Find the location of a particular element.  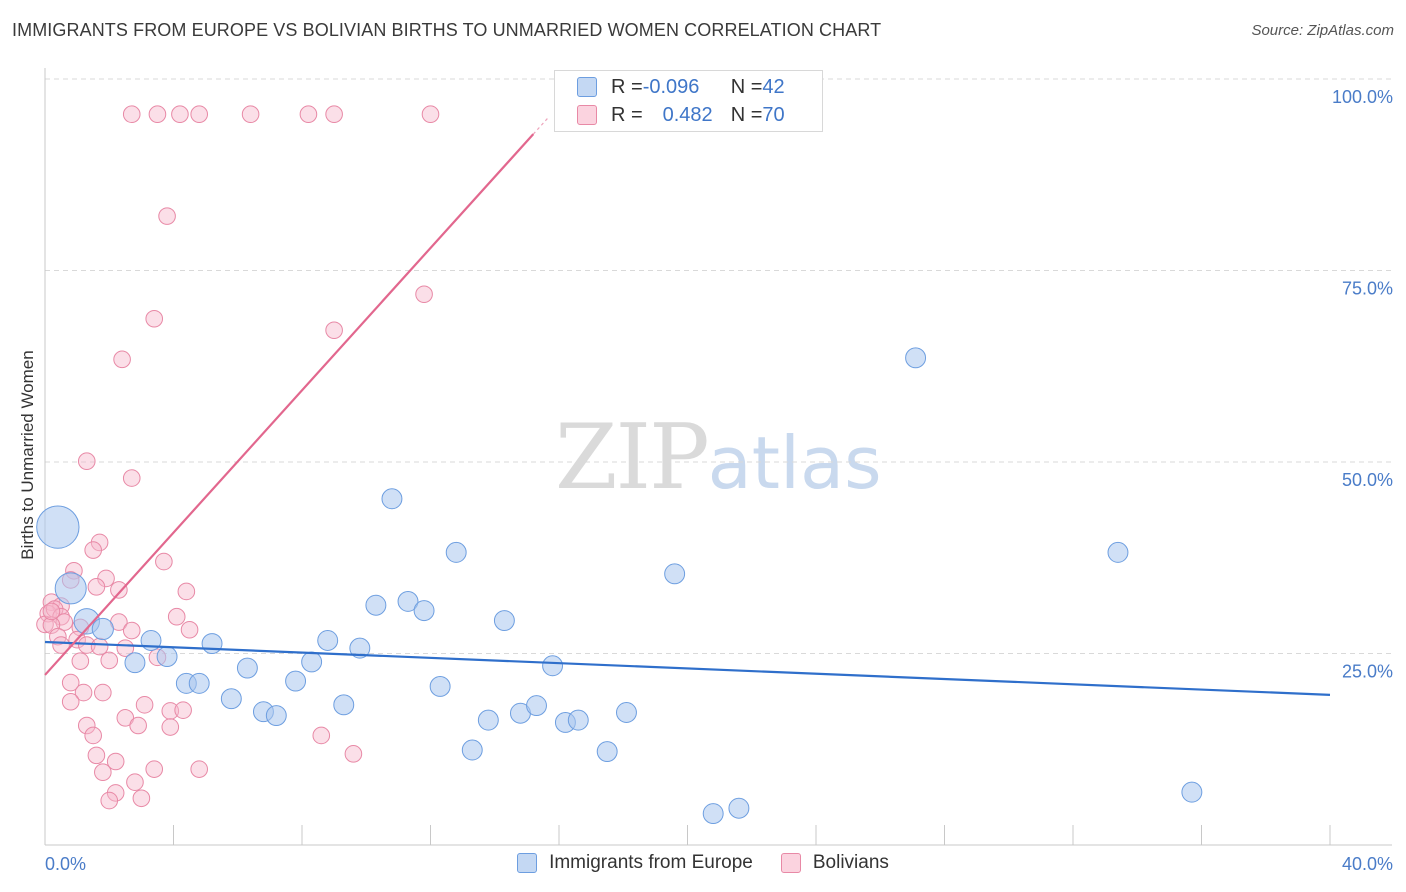

legend-item-europe: Immigrants from Europe is located at coordinates (635, 863).